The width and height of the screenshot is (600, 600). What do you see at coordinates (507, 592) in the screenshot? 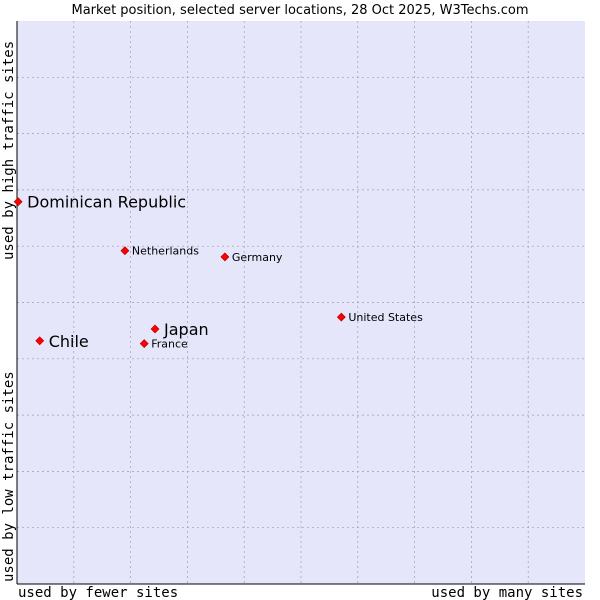
I see `x-axis-label-right: used by many sites` at bounding box center [507, 592].